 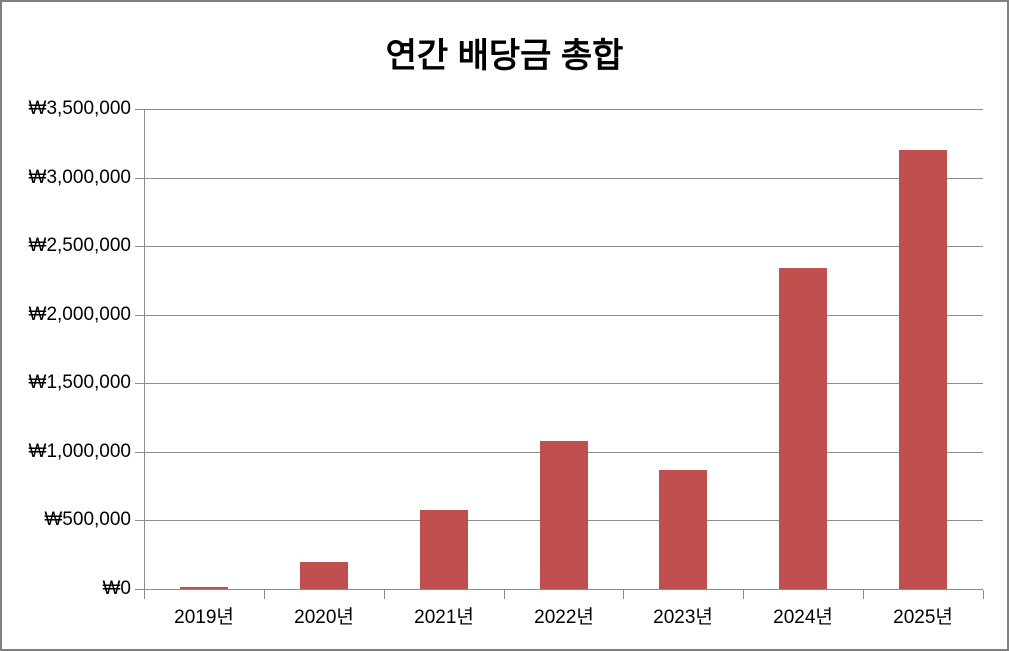 I want to click on y-axis-tick-label: ₩3,500,000, so click(x=79, y=108).